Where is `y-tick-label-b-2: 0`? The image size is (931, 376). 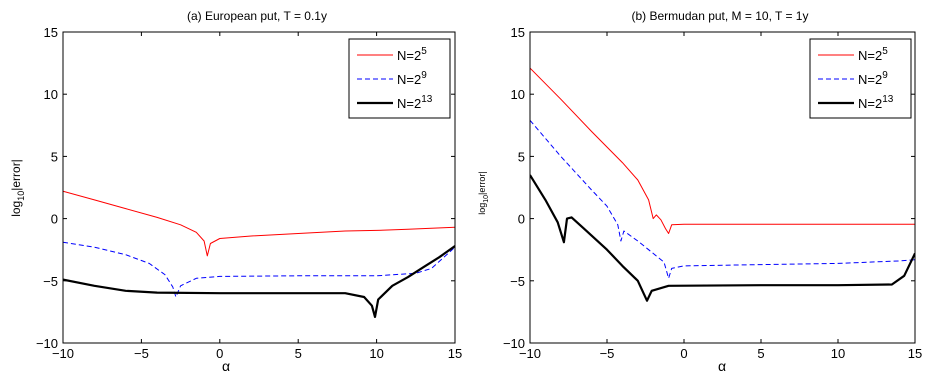
y-tick-label-b-2: 0 is located at coordinates (521, 219).